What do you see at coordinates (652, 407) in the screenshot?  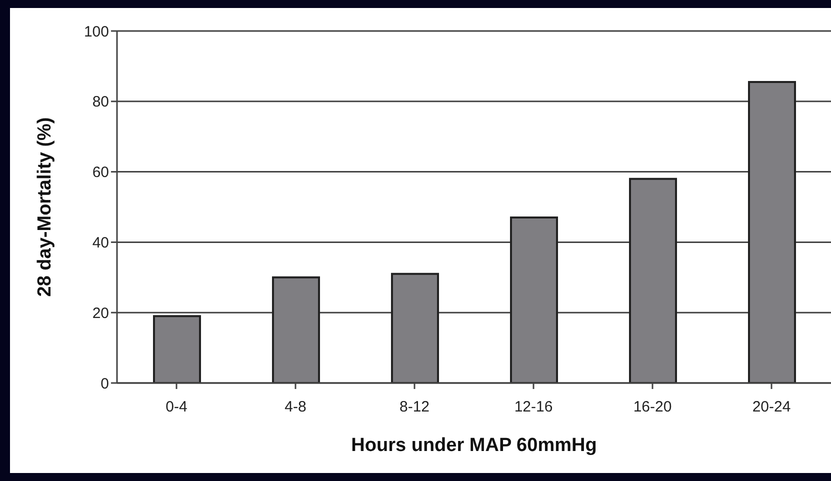 I see `x-tick-label: 16-20` at bounding box center [652, 407].